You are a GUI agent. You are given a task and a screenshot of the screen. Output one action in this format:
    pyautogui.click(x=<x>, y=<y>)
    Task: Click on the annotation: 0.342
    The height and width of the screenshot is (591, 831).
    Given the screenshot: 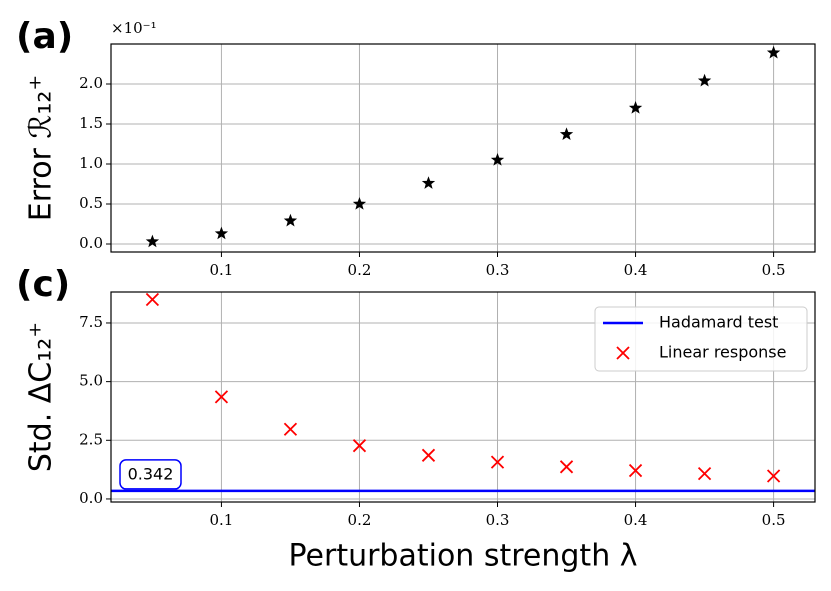 What is the action you would take?
    pyautogui.click(x=151, y=473)
    